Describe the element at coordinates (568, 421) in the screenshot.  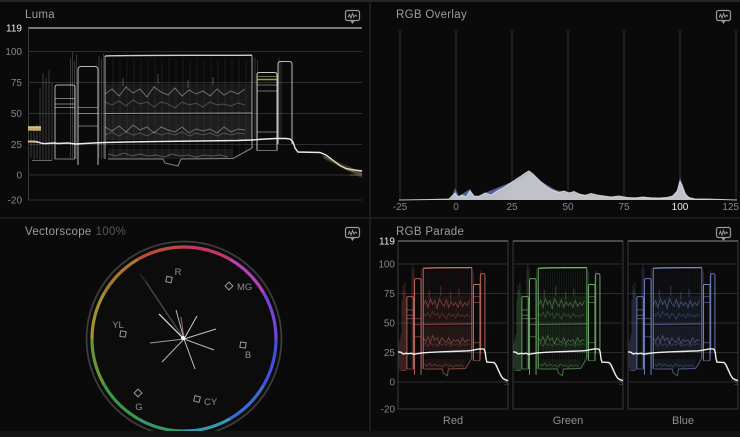
I see `parade-label-green: Green` at that location.